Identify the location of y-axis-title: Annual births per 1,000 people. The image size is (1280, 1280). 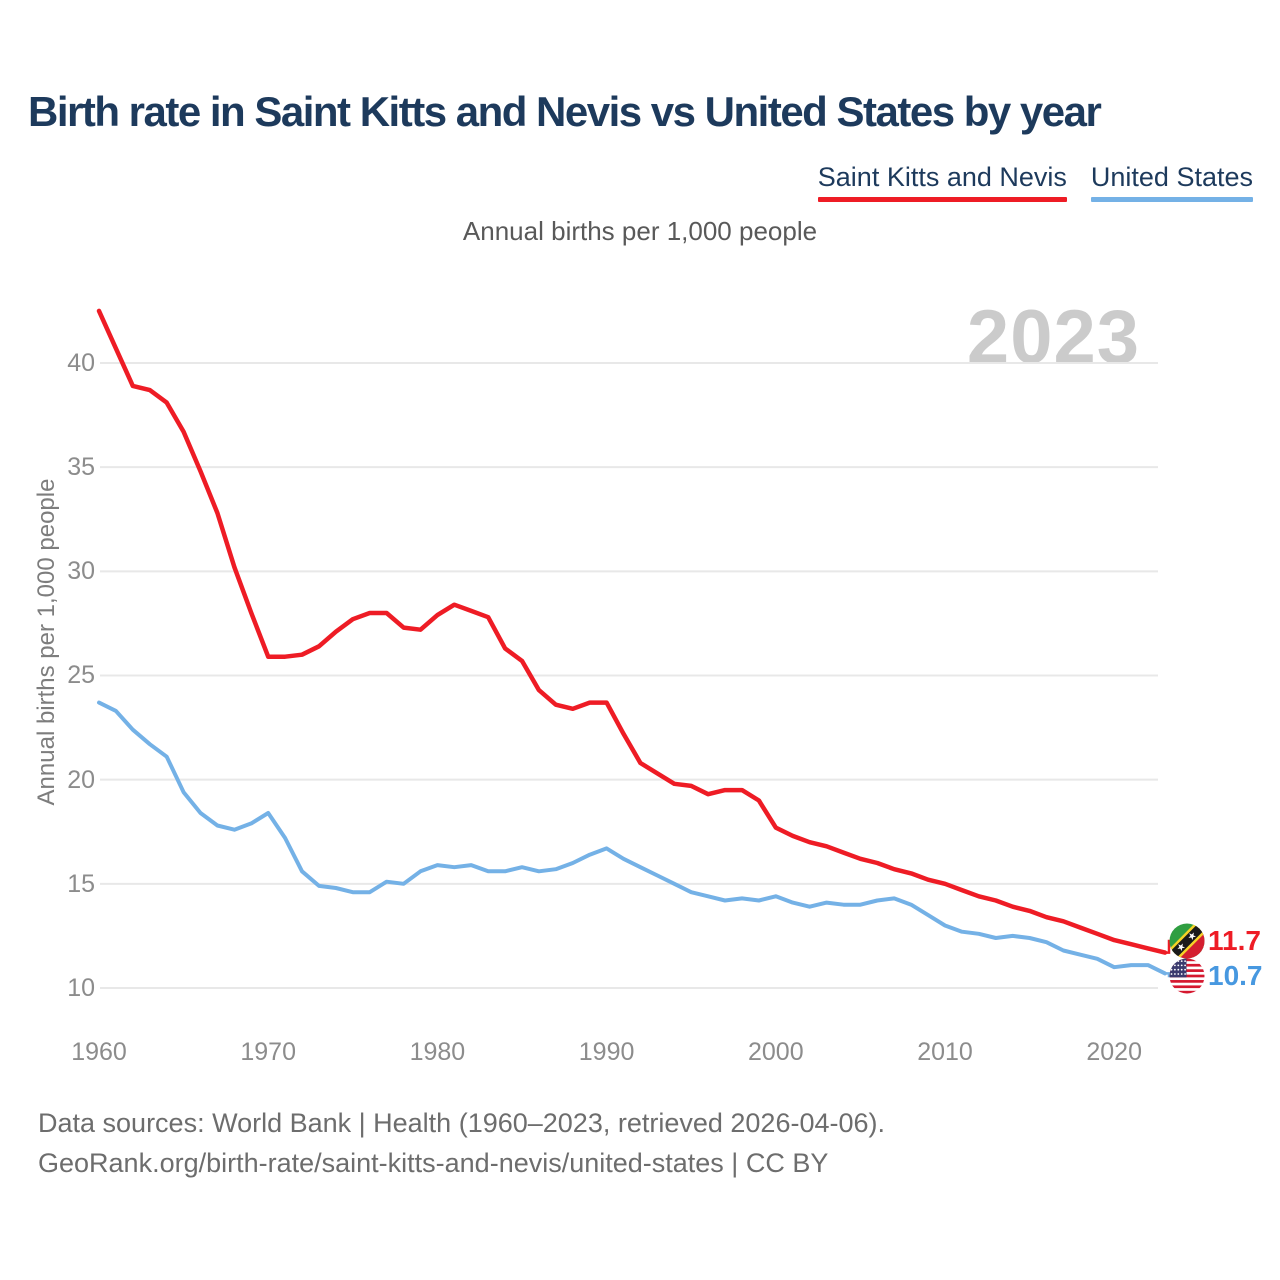
(46, 642).